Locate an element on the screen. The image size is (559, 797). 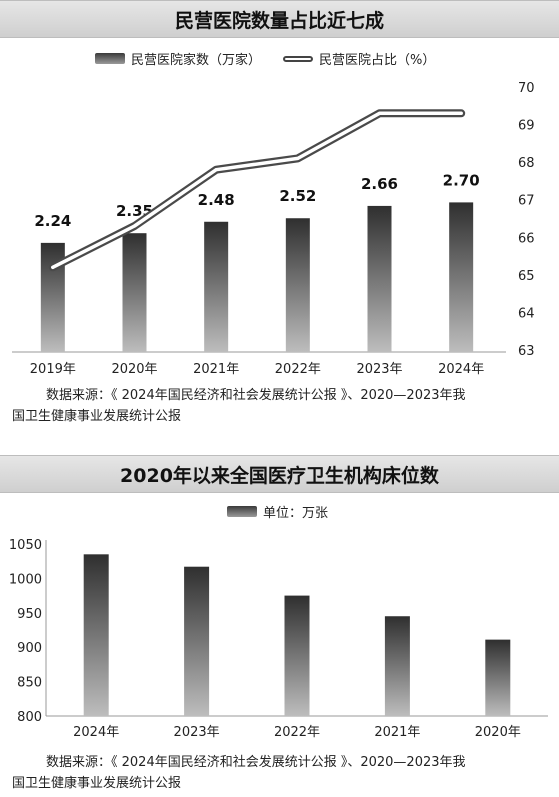
y-tick-label: 850 is located at coordinates (29, 683).